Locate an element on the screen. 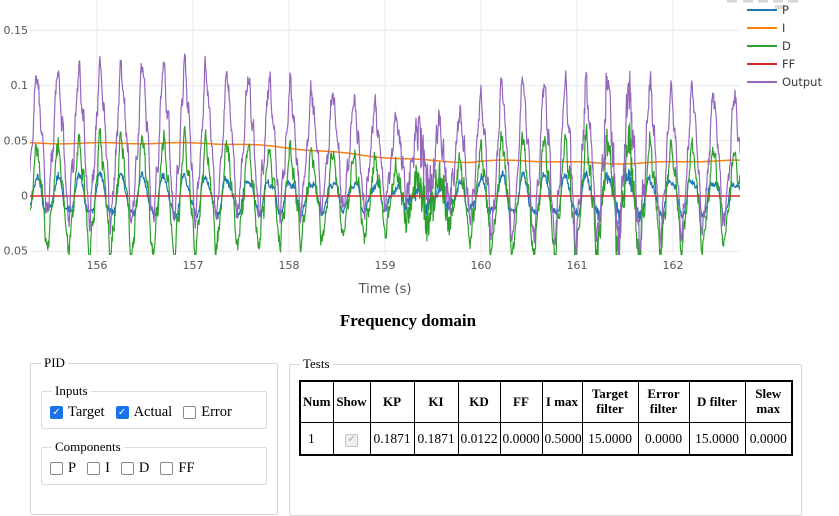  inputs-fieldset: Inputs Target Actual Error is located at coordinates (154, 406).